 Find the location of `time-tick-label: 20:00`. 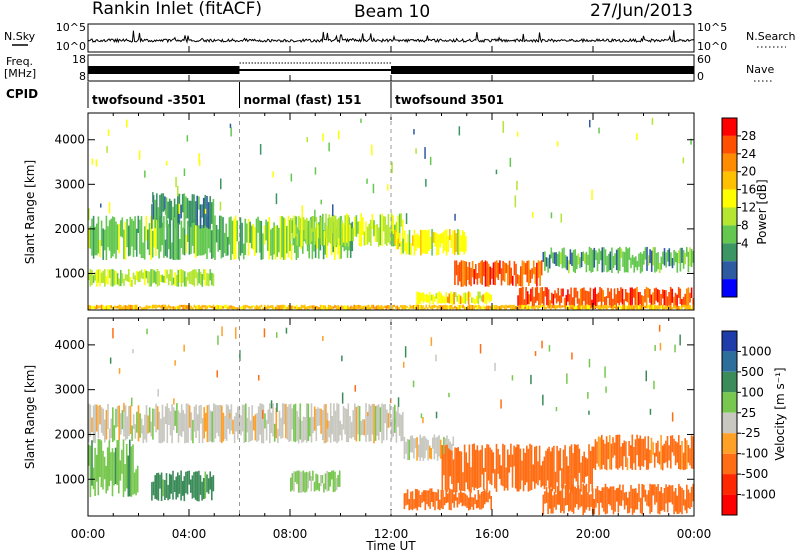

time-tick-label: 20:00 is located at coordinates (593, 534).